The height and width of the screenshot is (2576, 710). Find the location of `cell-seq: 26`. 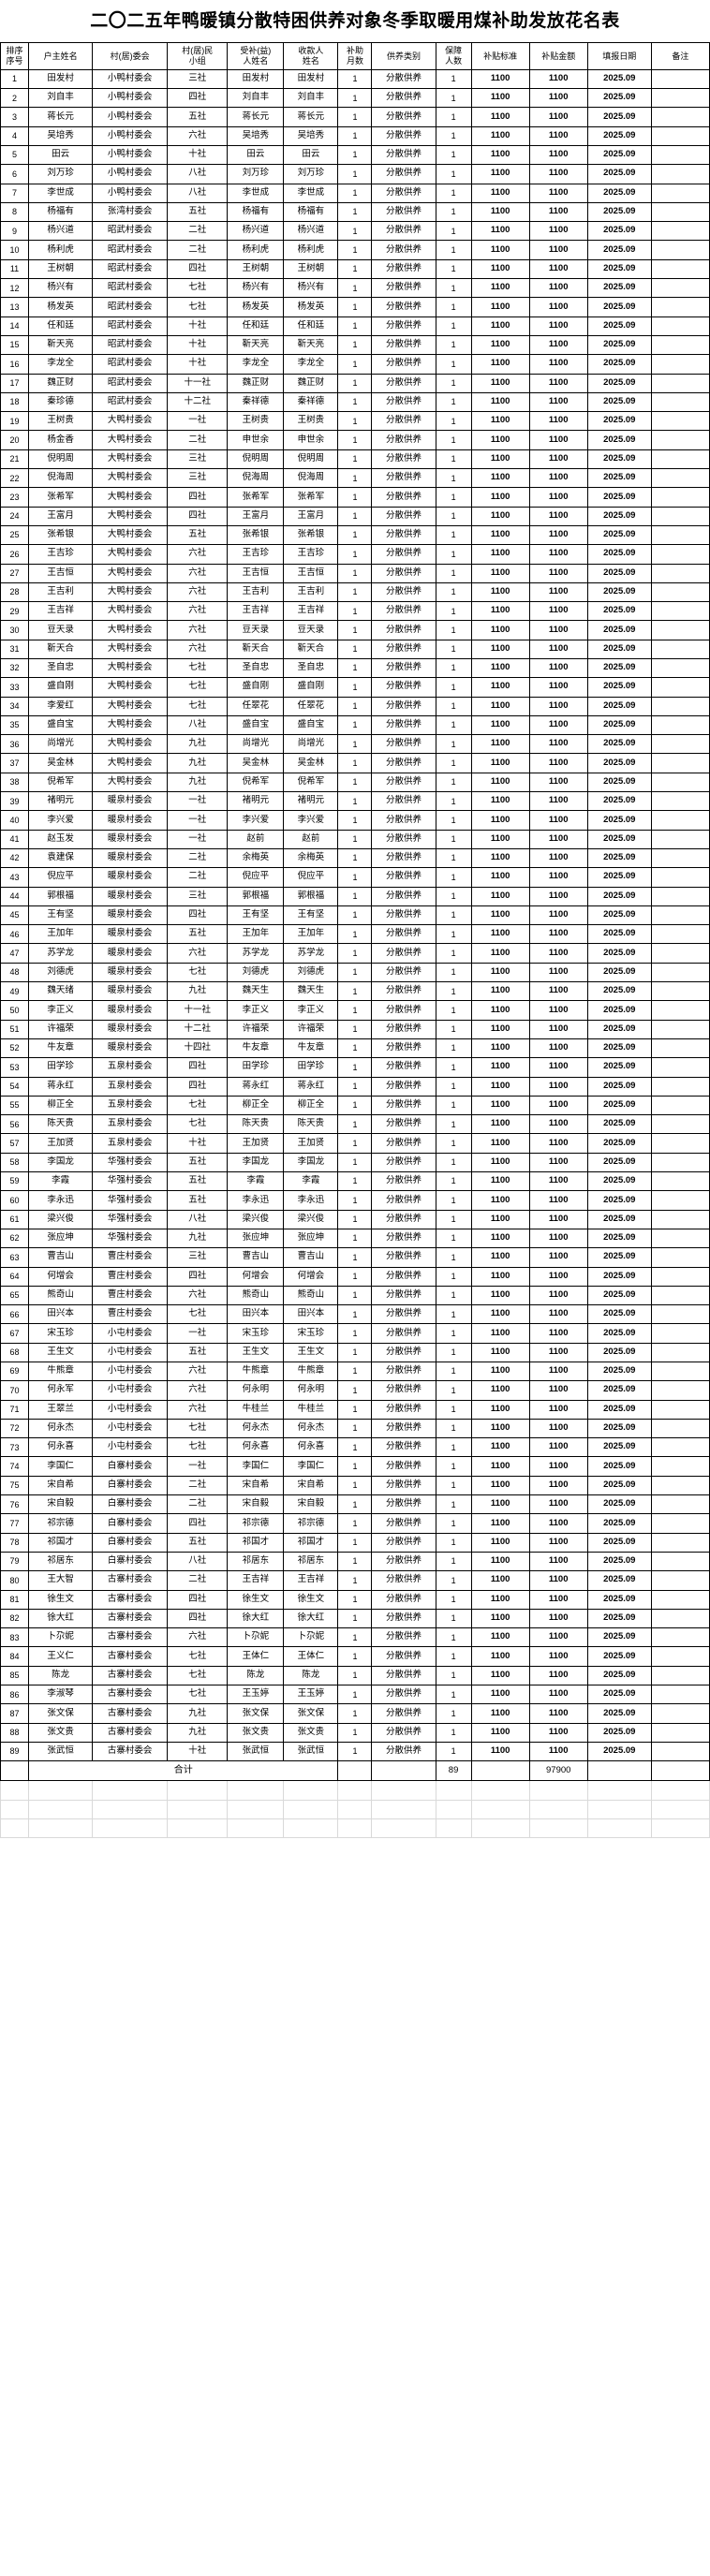

cell-seq: 26 is located at coordinates (15, 554).